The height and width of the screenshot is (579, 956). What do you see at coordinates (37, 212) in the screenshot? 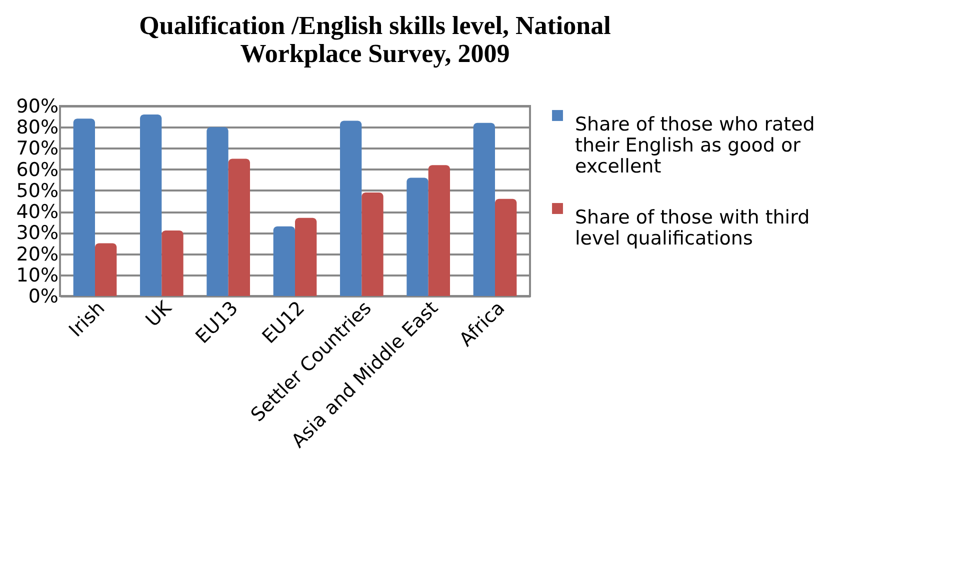
I see `y-tick-label: 40%` at bounding box center [37, 212].